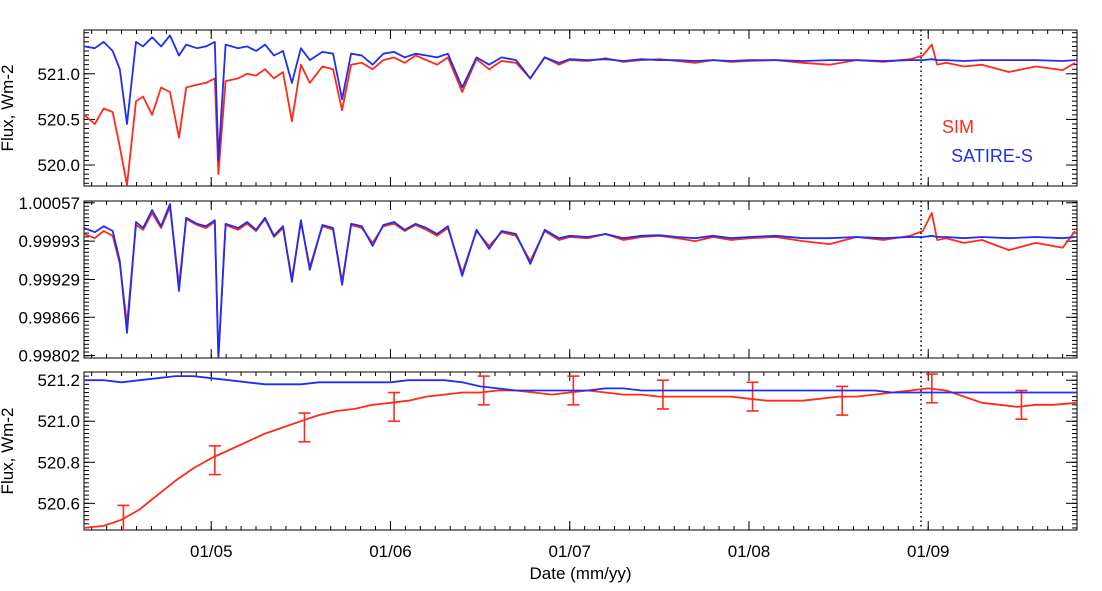 This screenshot has width=1102, height=591. What do you see at coordinates (49, 356) in the screenshot?
I see `y-tick-label: 0.99802` at bounding box center [49, 356].